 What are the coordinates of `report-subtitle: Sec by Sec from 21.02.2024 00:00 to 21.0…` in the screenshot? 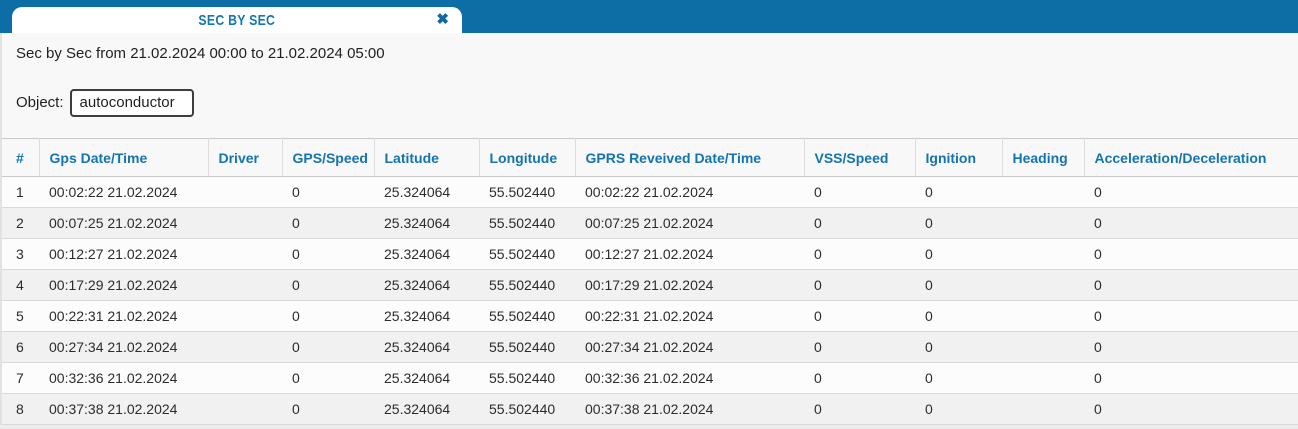 It's located at (200, 53).